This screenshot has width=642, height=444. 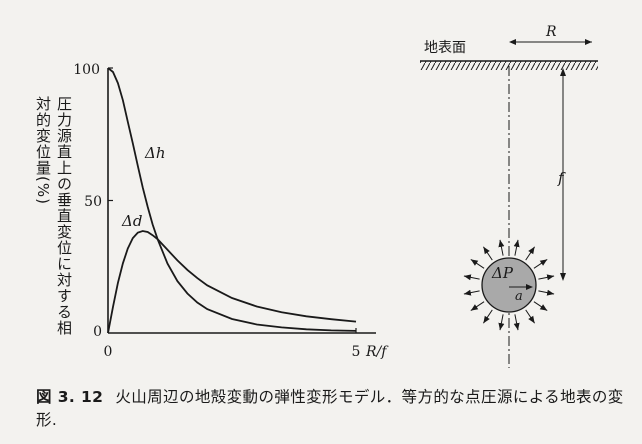 What do you see at coordinates (509, 65) in the screenshot?
I see `ground-hatch` at bounding box center [509, 65].